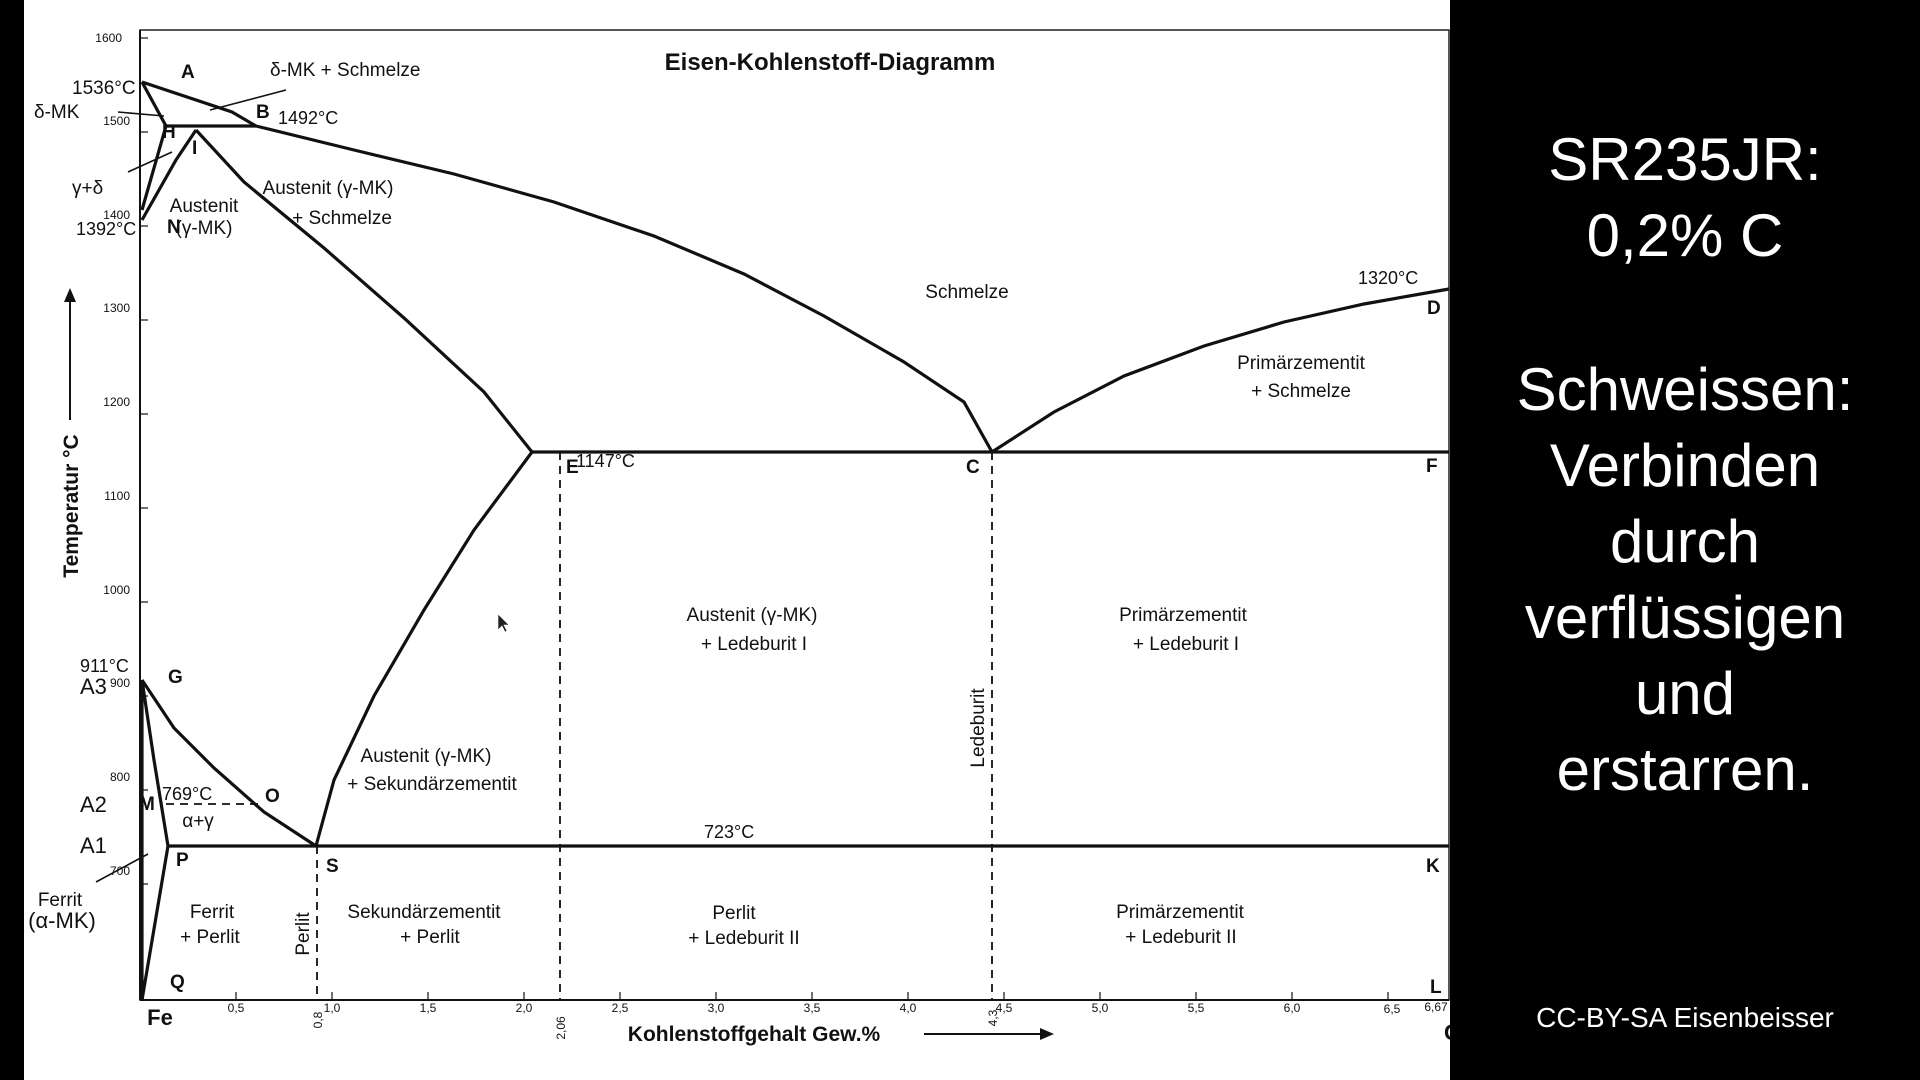  Describe the element at coordinates (978, 728) in the screenshot. I see `region-ledeburit: Ledeburit` at that location.